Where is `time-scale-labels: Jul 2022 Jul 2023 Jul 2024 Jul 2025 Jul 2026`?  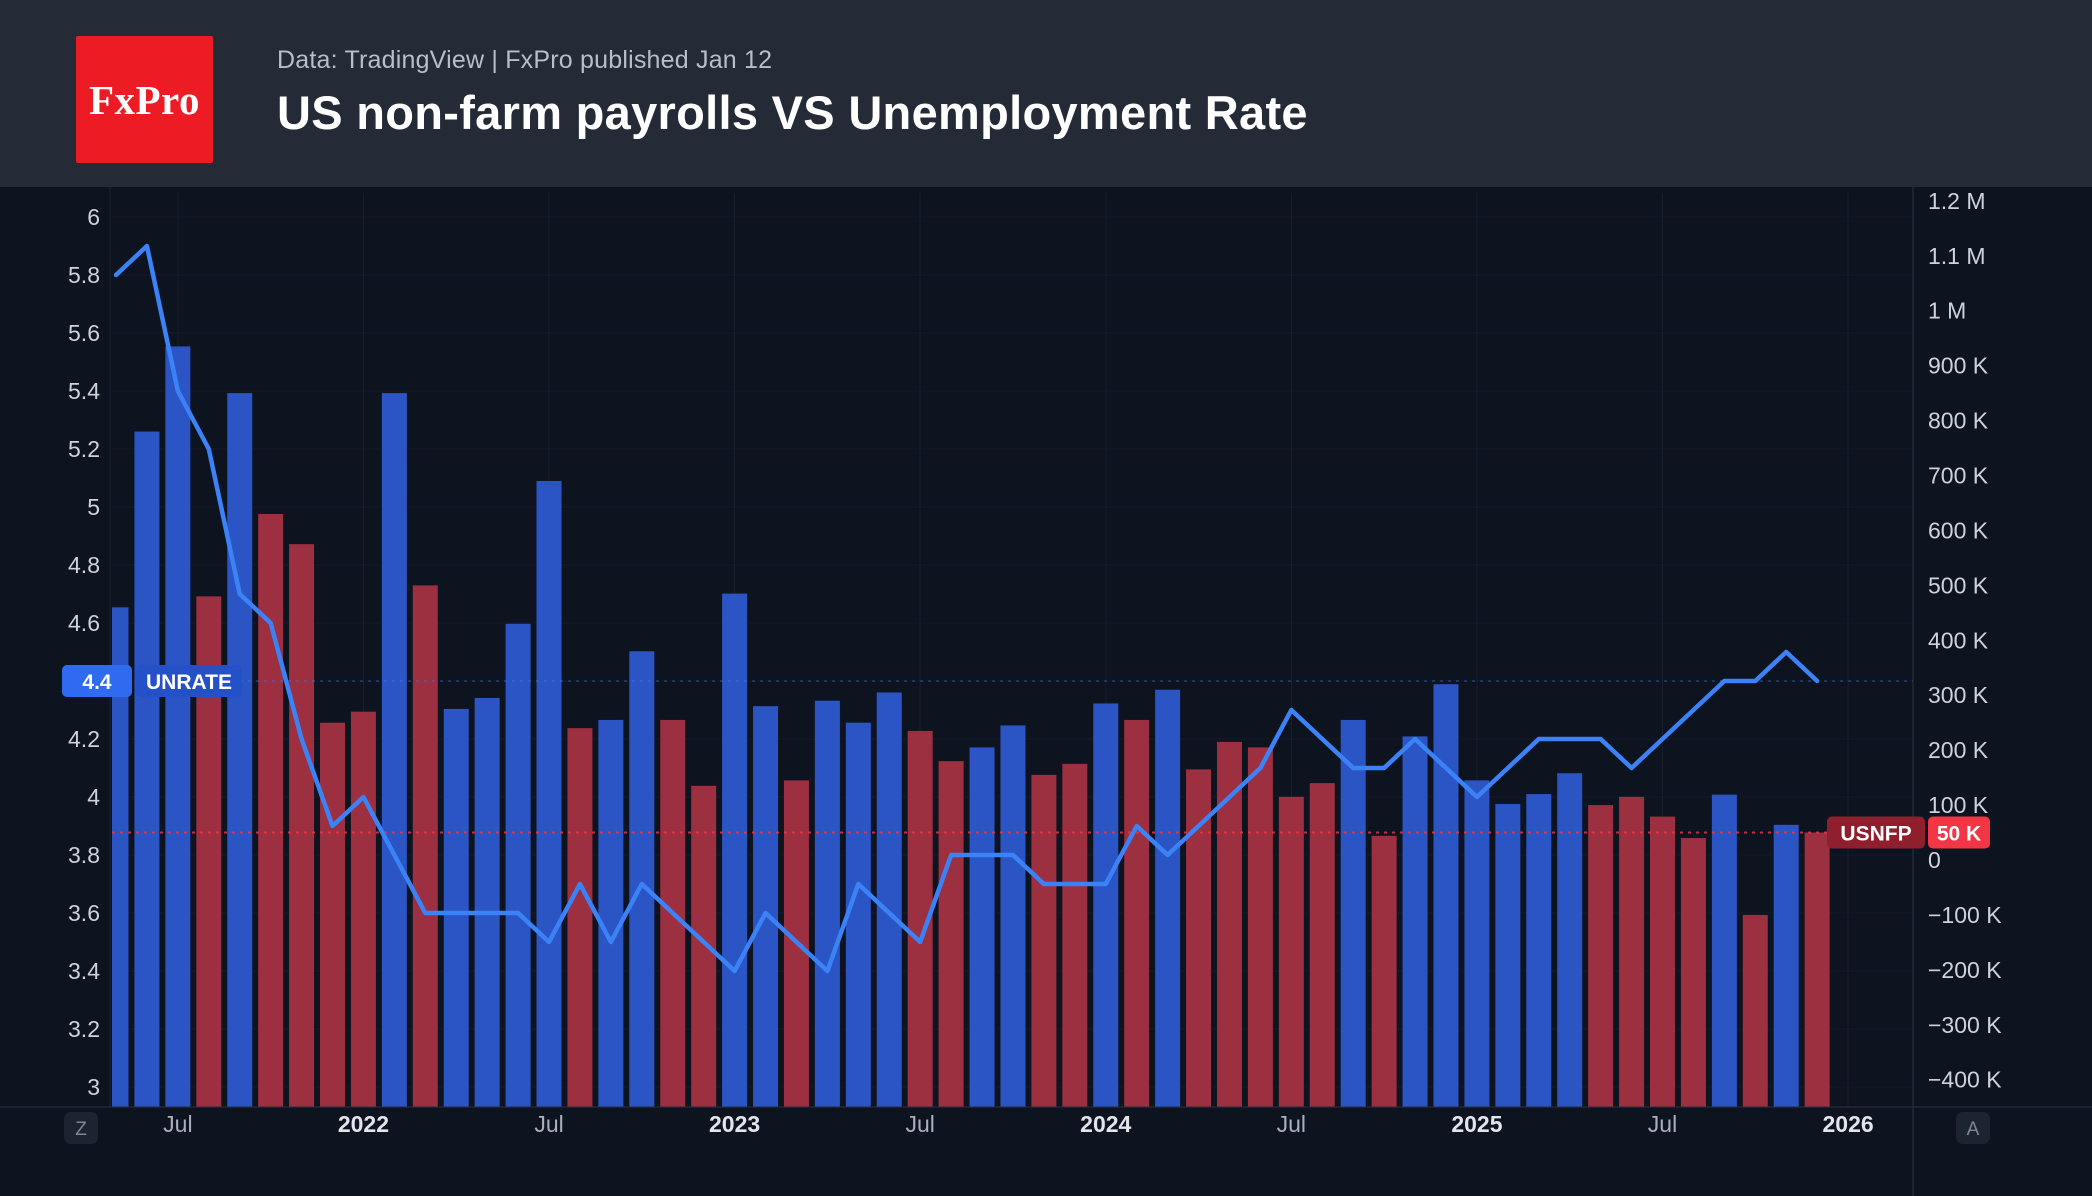
time-scale-labels: Jul 2022 Jul 2023 Jul 2024 Jul 2025 Jul 2026 is located at coordinates (1018, 1124).